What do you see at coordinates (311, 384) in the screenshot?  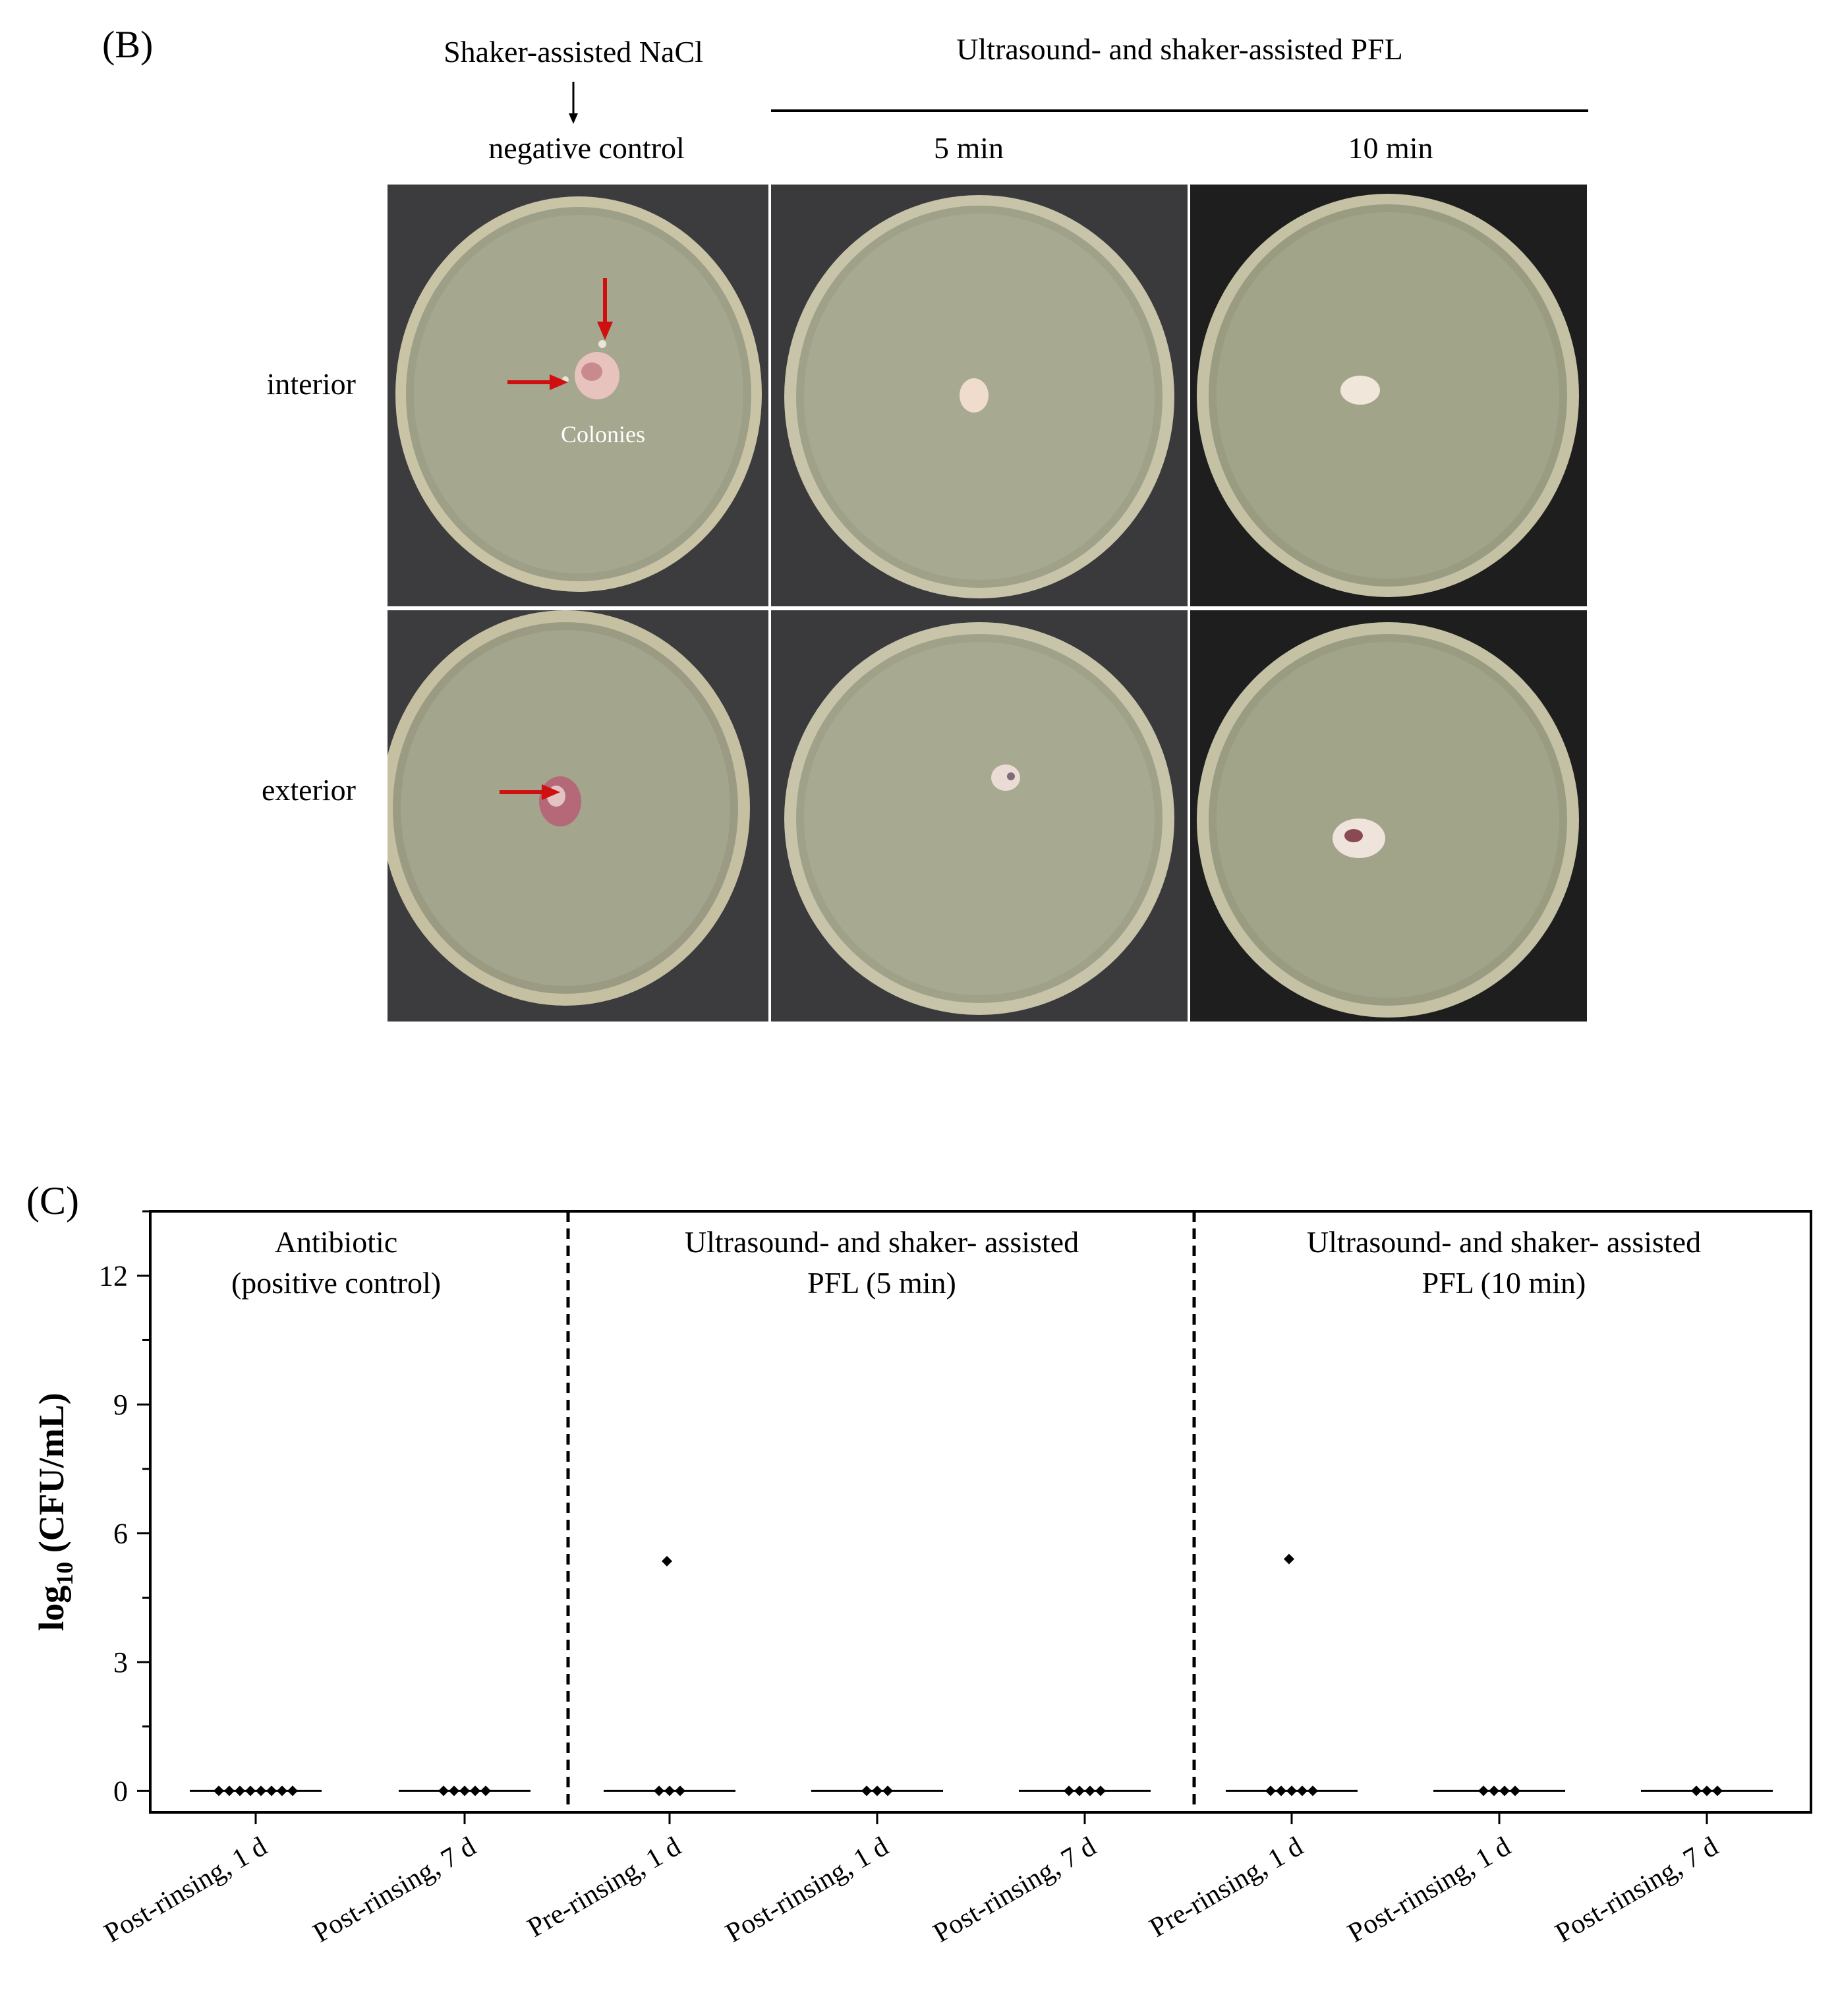 I see `row-label-interior: interior` at bounding box center [311, 384].